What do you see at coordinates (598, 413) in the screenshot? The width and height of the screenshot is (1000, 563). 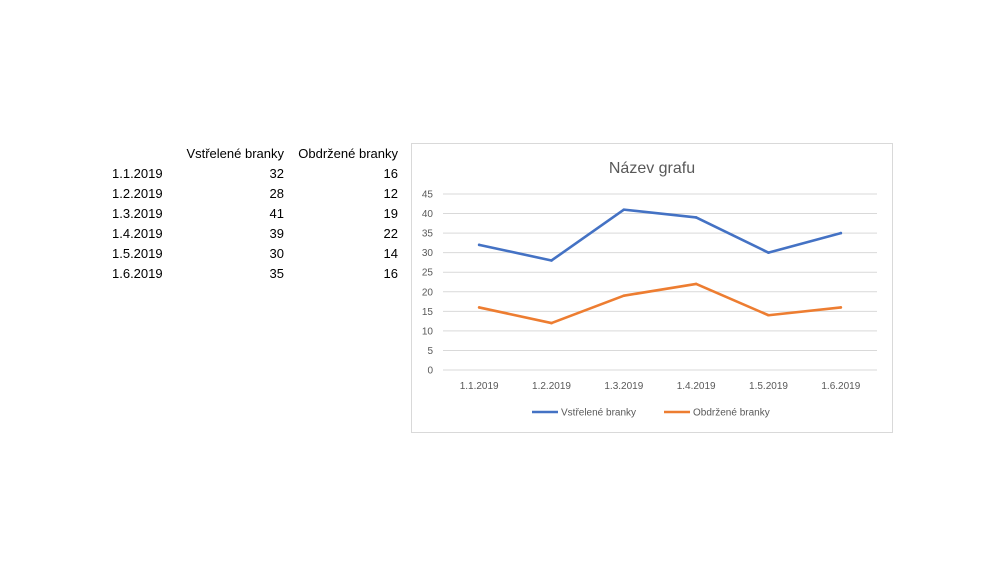 I see `legend-label: Vstřelené branky` at bounding box center [598, 413].